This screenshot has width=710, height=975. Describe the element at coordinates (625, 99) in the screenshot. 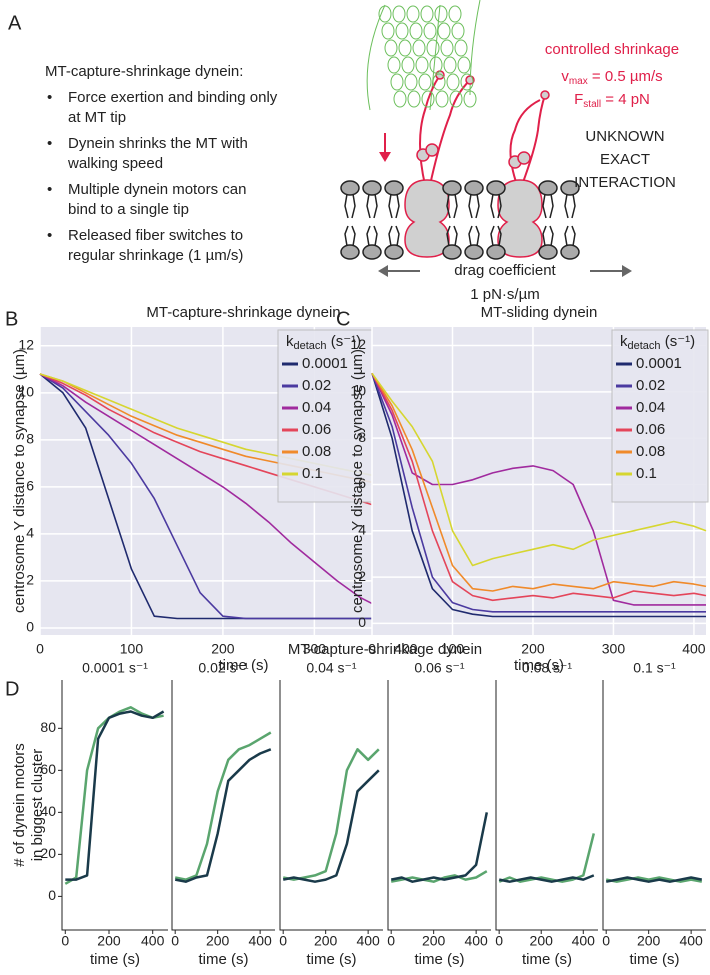

I see `text: = 4 pN` at that location.